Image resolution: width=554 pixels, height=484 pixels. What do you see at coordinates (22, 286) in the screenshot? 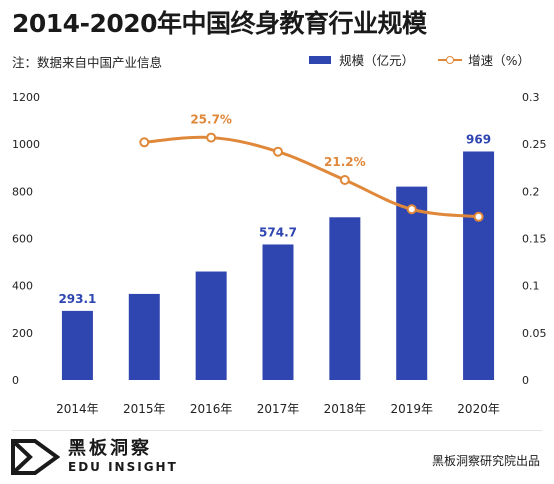
I see `y-left-tick-label: 400` at bounding box center [22, 286].